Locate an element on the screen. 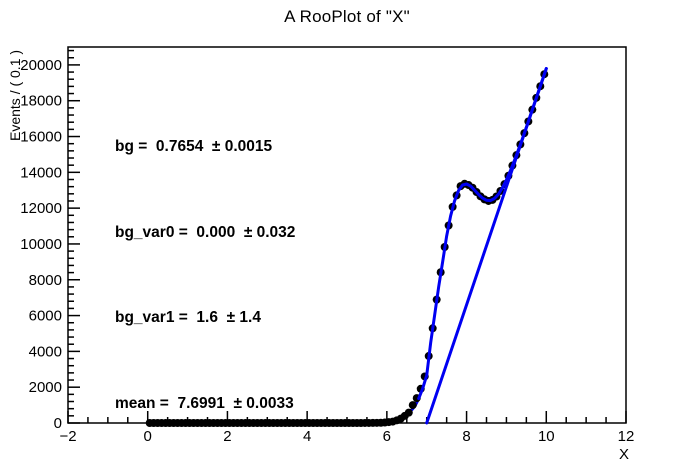 Image resolution: width=696 pixels, height=472 pixels. y-axis-title: Events / ( 0.1 ) is located at coordinates (15, 95).